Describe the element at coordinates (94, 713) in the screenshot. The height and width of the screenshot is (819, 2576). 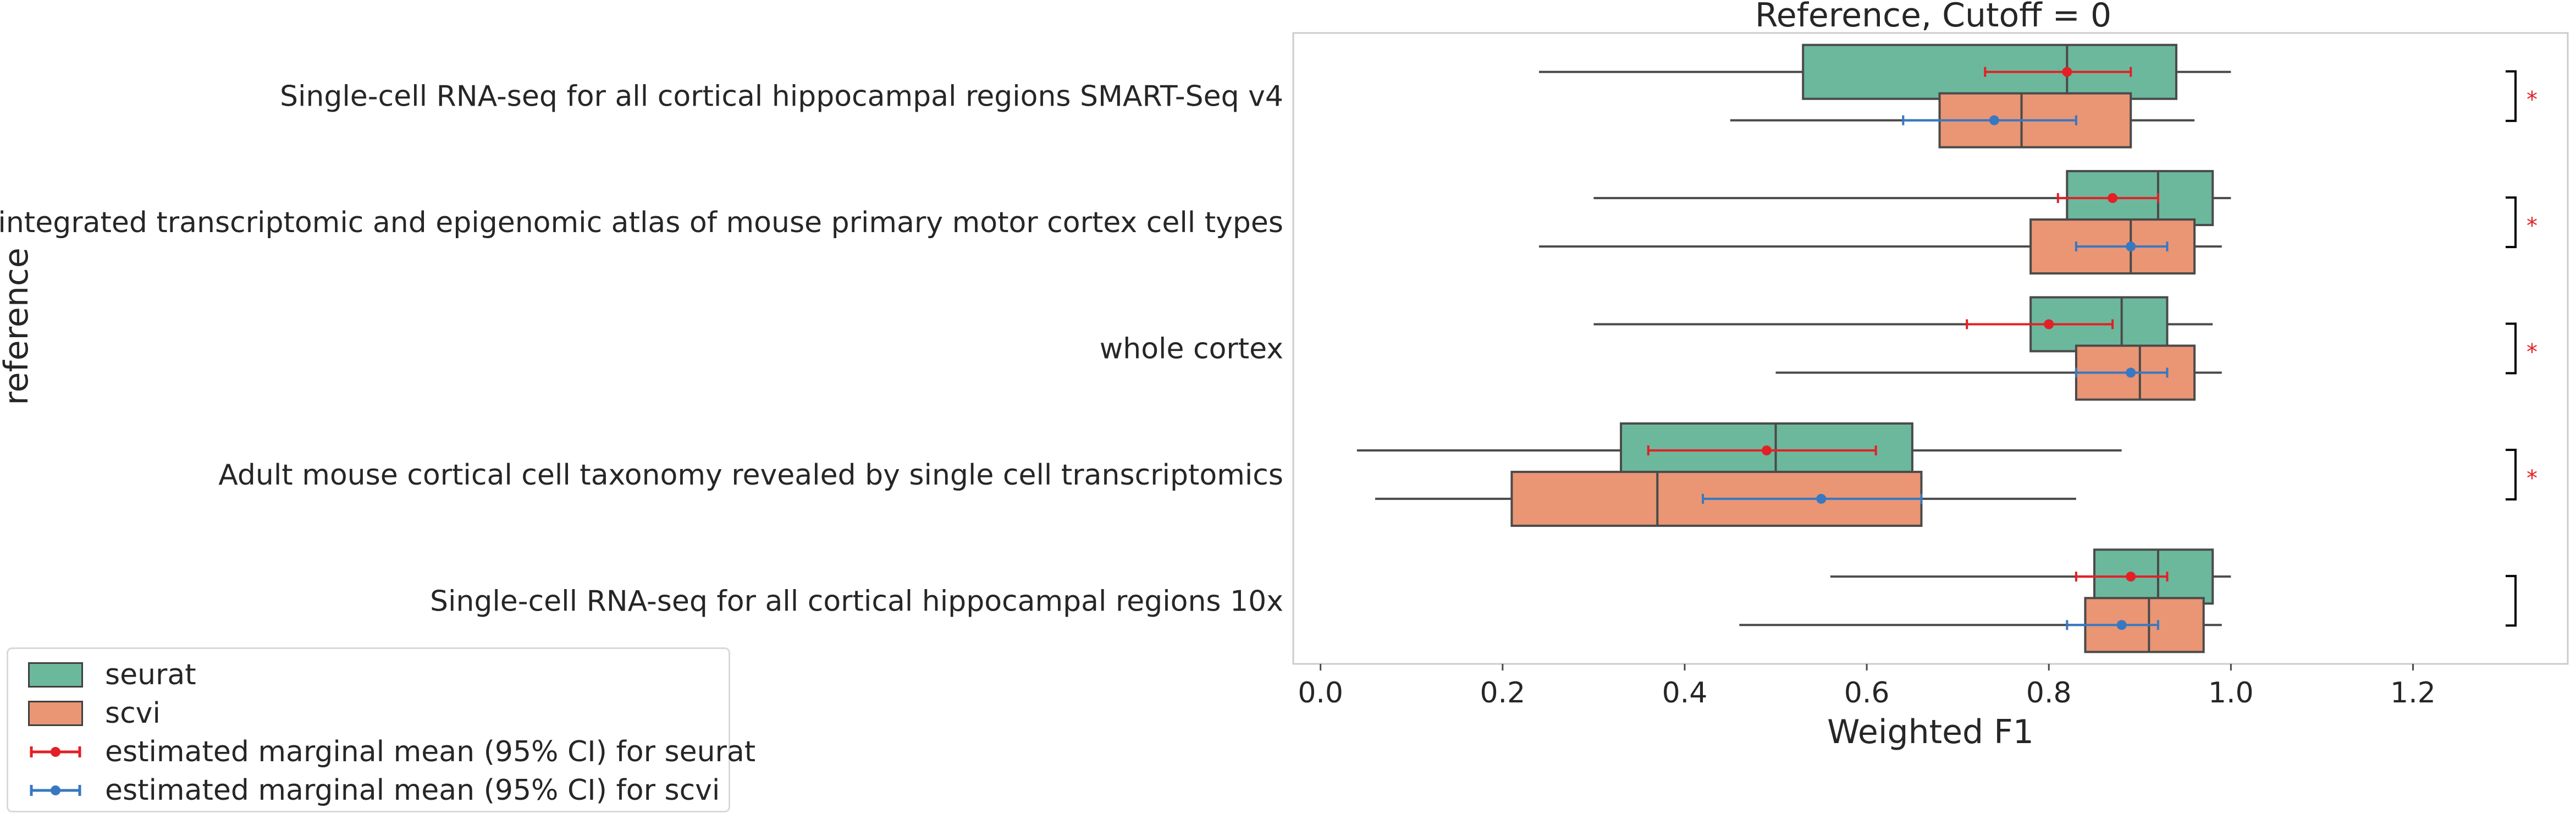
I see `legend-item-scvi: scvi` at that location.